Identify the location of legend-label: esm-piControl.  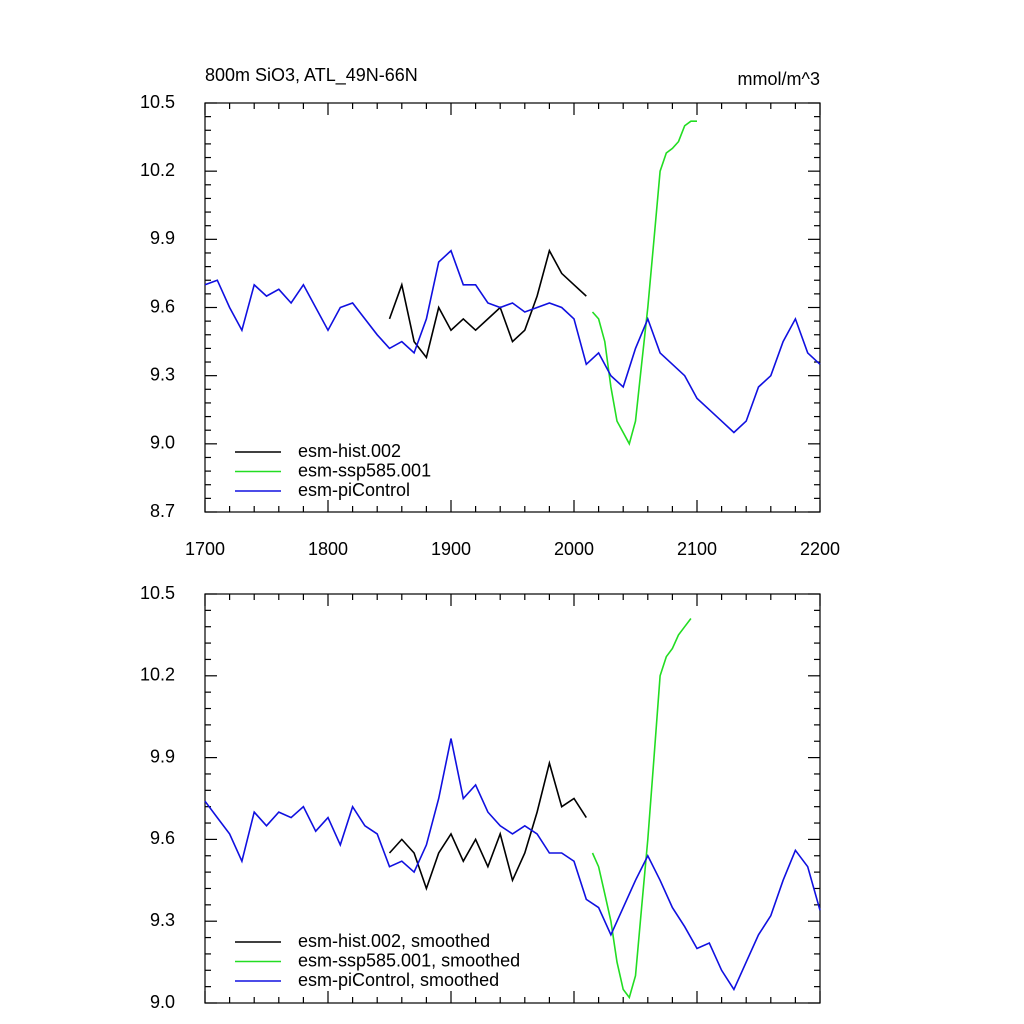
(354, 490).